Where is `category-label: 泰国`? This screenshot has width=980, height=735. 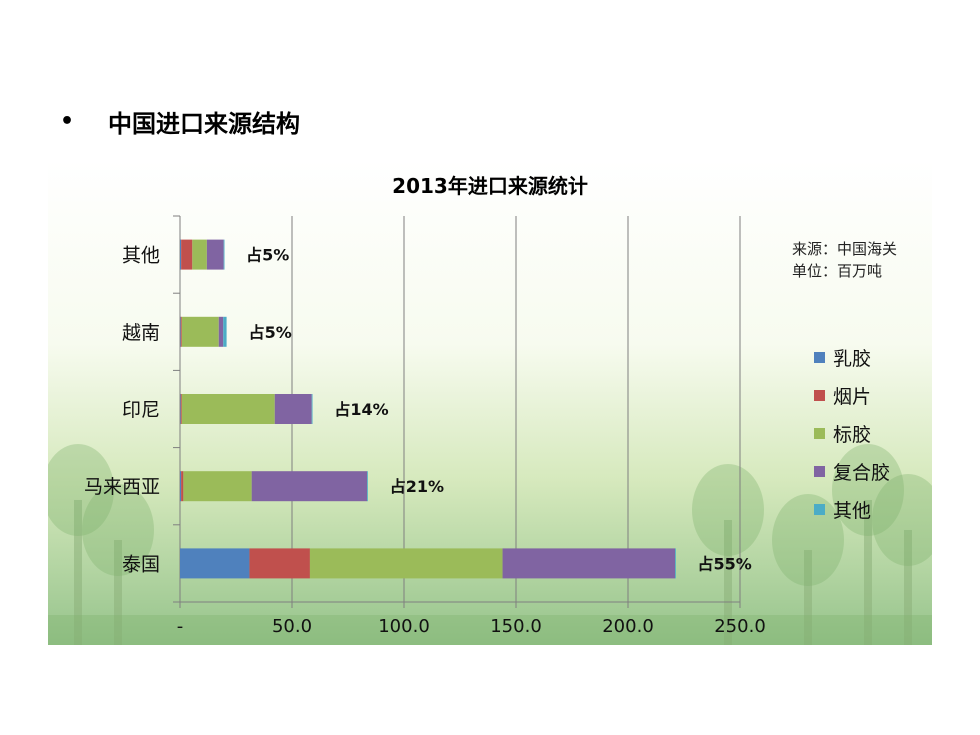
category-label: 泰国 is located at coordinates (141, 564).